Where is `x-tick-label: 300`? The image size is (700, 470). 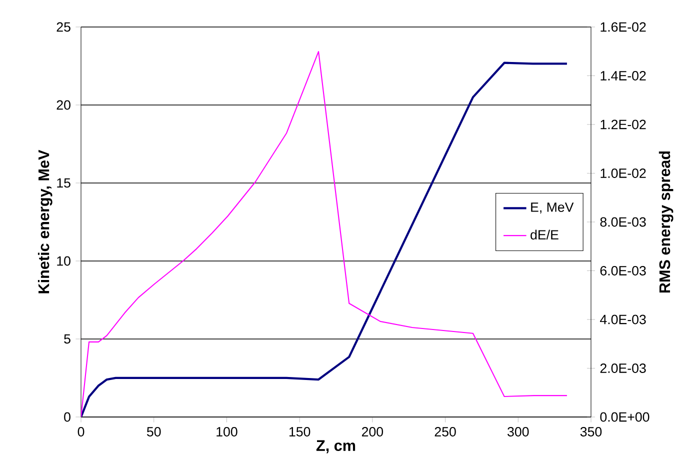 x-tick-label: 300 is located at coordinates (518, 431).